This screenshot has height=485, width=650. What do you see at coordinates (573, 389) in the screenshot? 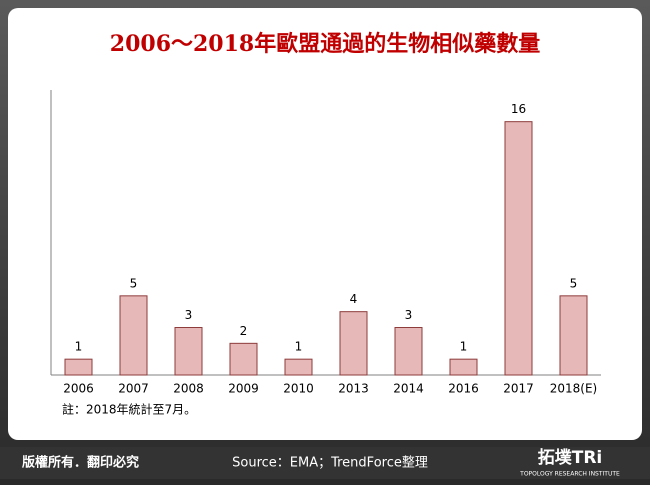
I see `x-tick-label: 2018(E)` at bounding box center [573, 389].